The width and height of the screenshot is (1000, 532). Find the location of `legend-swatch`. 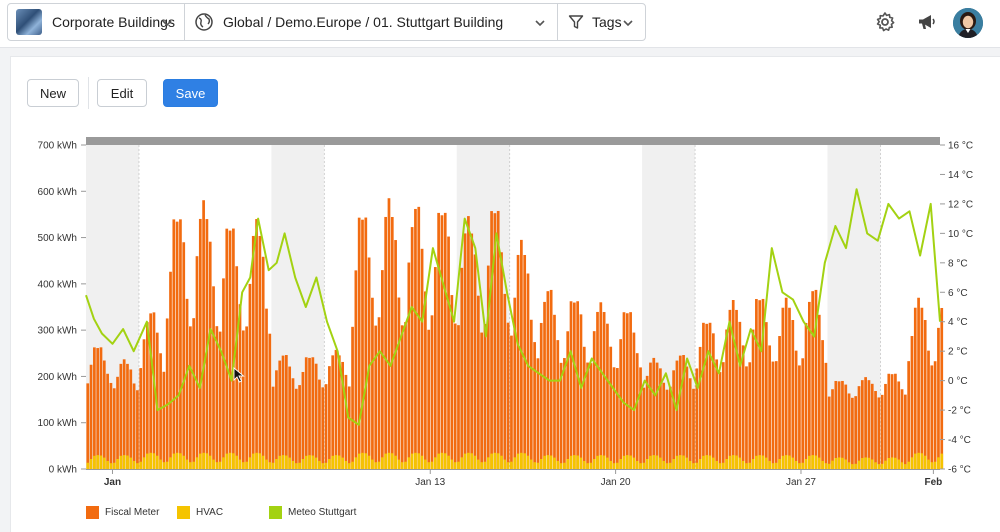

legend-swatch is located at coordinates (183, 512).